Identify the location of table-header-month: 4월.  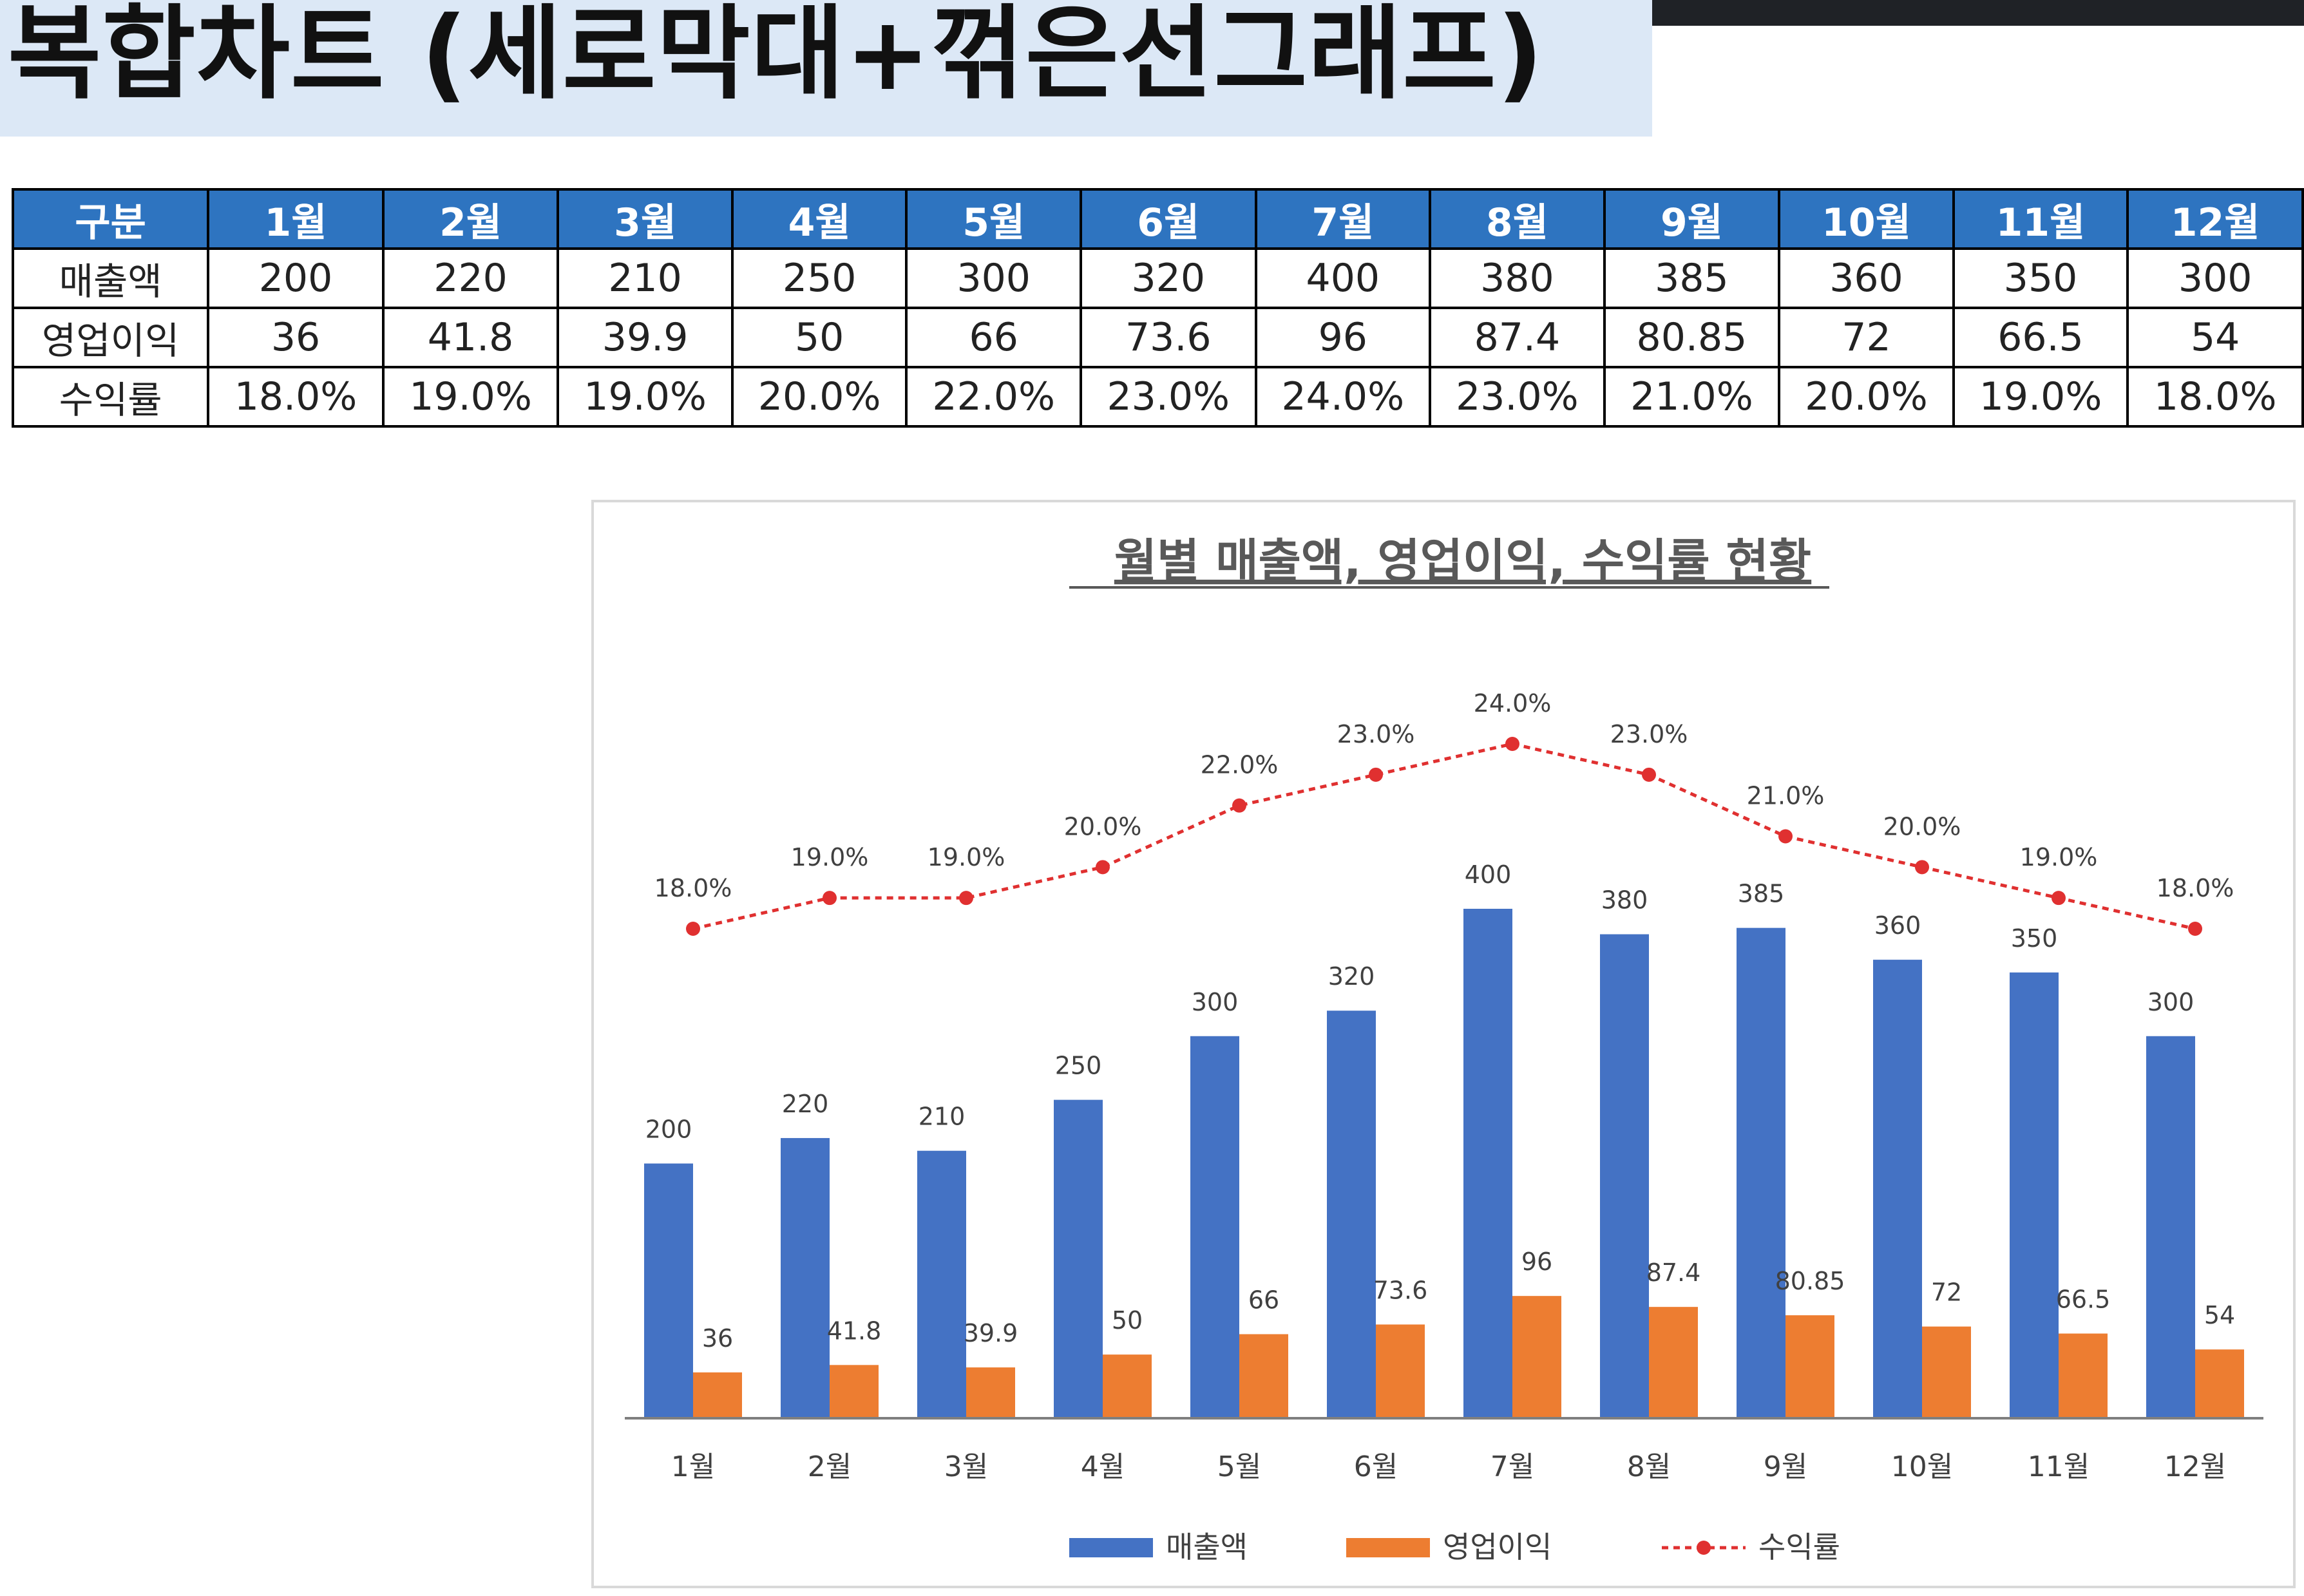
(819, 219).